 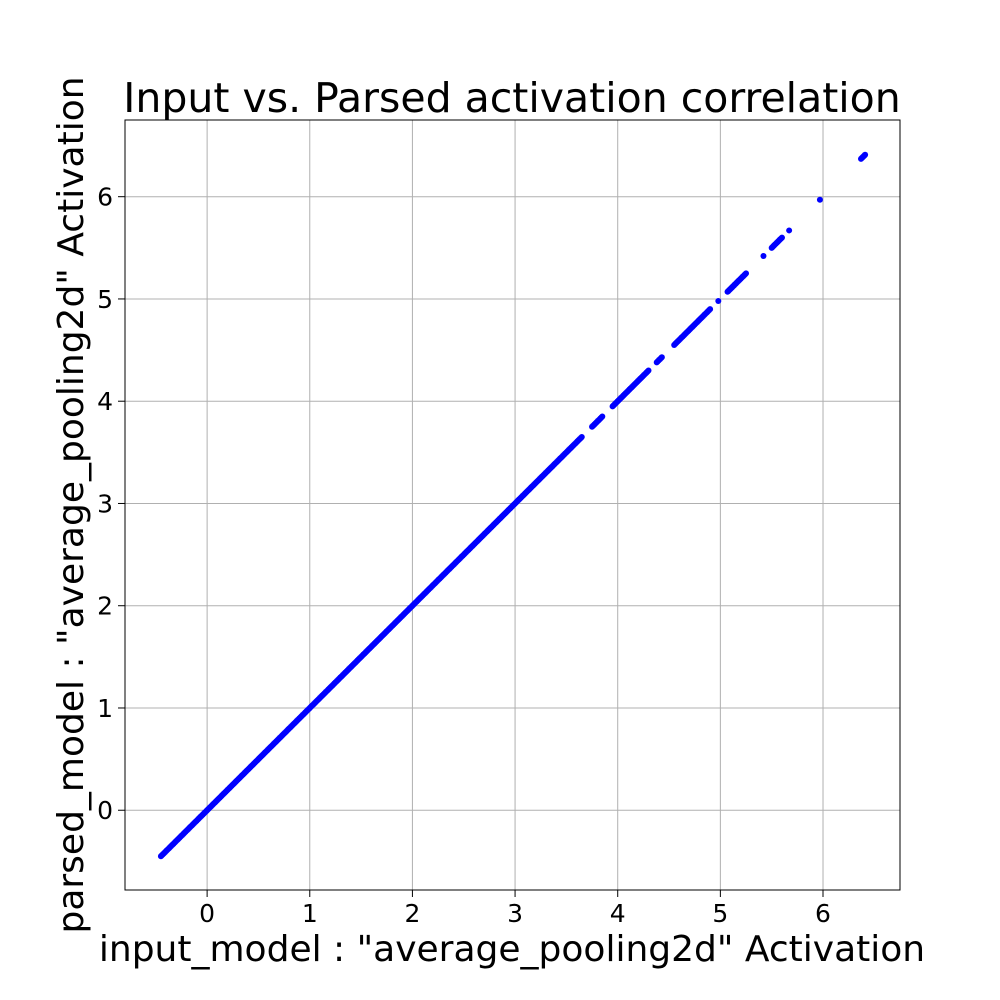 I want to click on x-axis-ticks: 0 1 2 3 4 5 6, so click(x=515, y=909).